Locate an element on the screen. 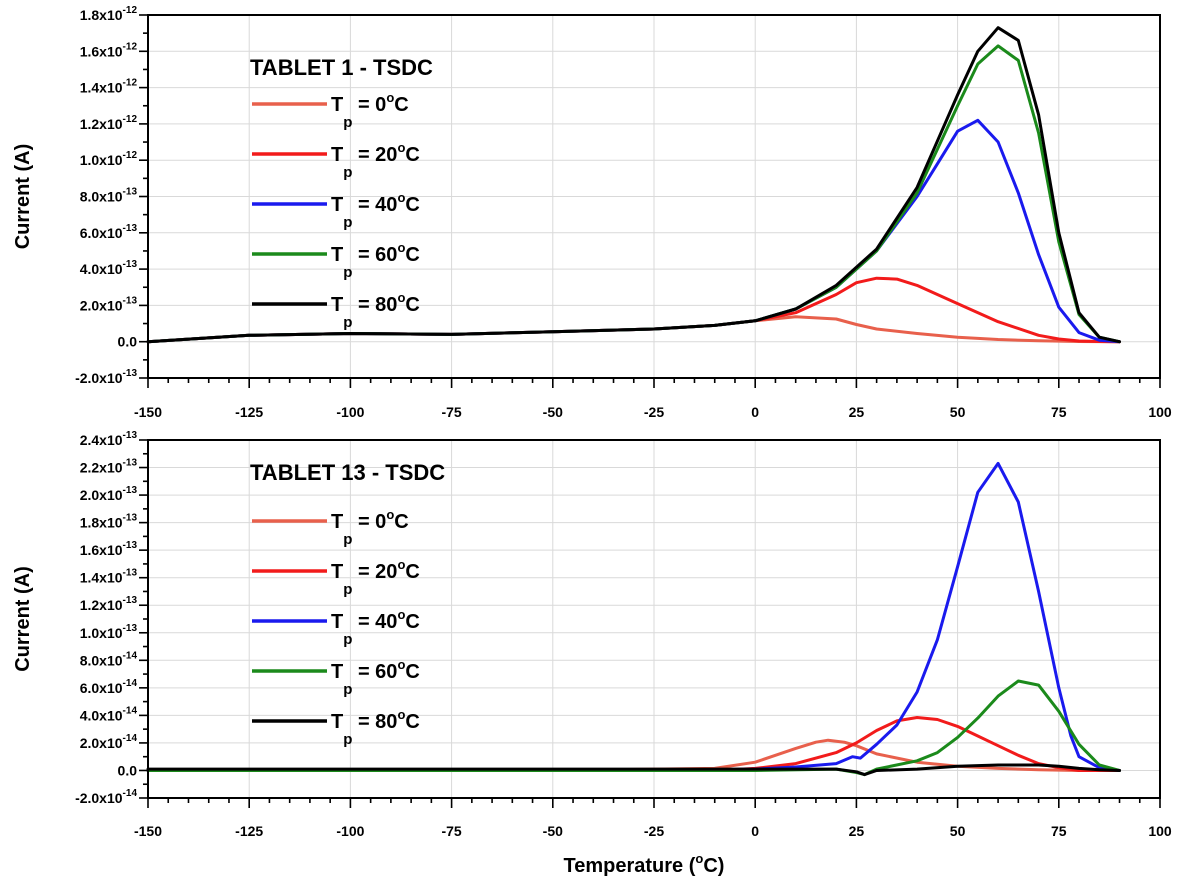 The image size is (1191, 880). y-tick-mantissa: 1.2x10 is located at coordinates (101, 605).